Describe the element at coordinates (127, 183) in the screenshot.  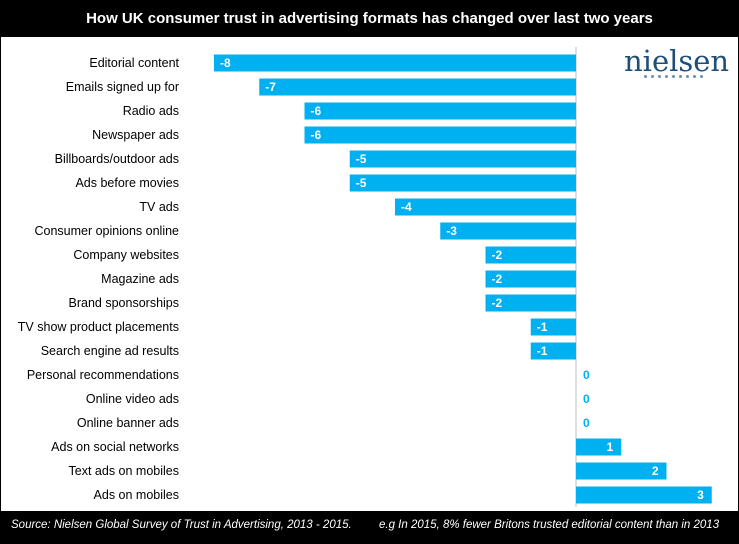
I see `category-label: Ads before movies` at that location.